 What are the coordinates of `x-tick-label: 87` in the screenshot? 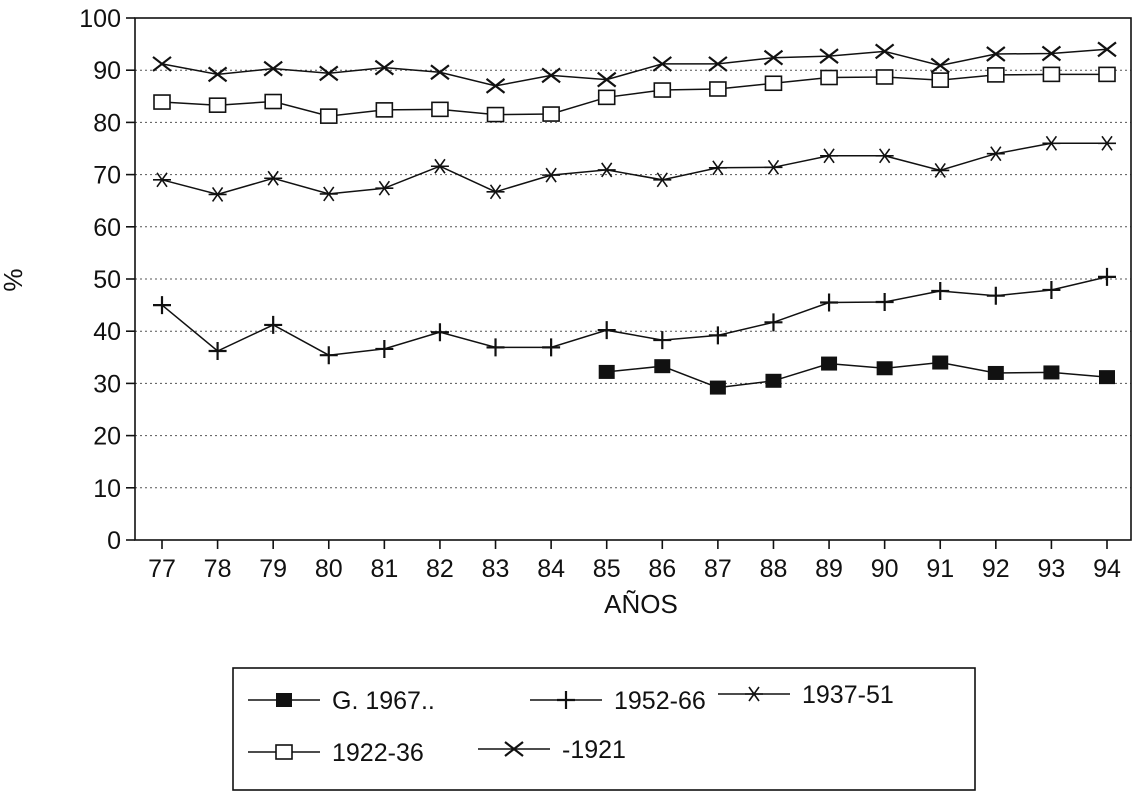 It's located at (718, 569).